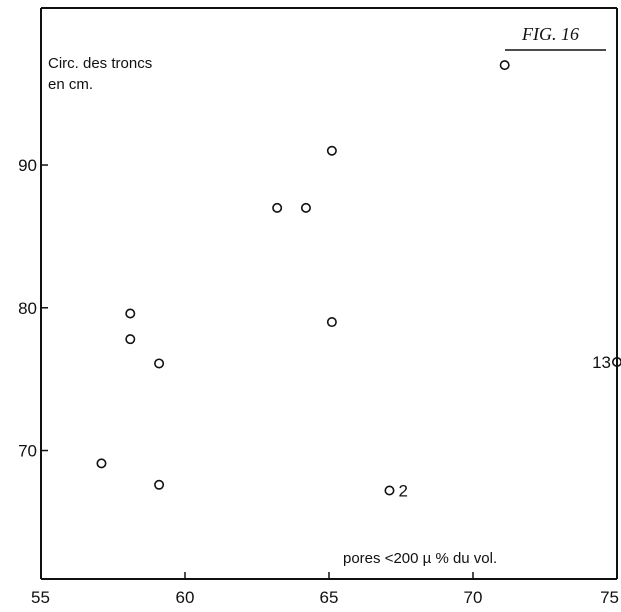 This screenshot has height=612, width=621. What do you see at coordinates (601, 362) in the screenshot?
I see `data-point-label: 13` at bounding box center [601, 362].